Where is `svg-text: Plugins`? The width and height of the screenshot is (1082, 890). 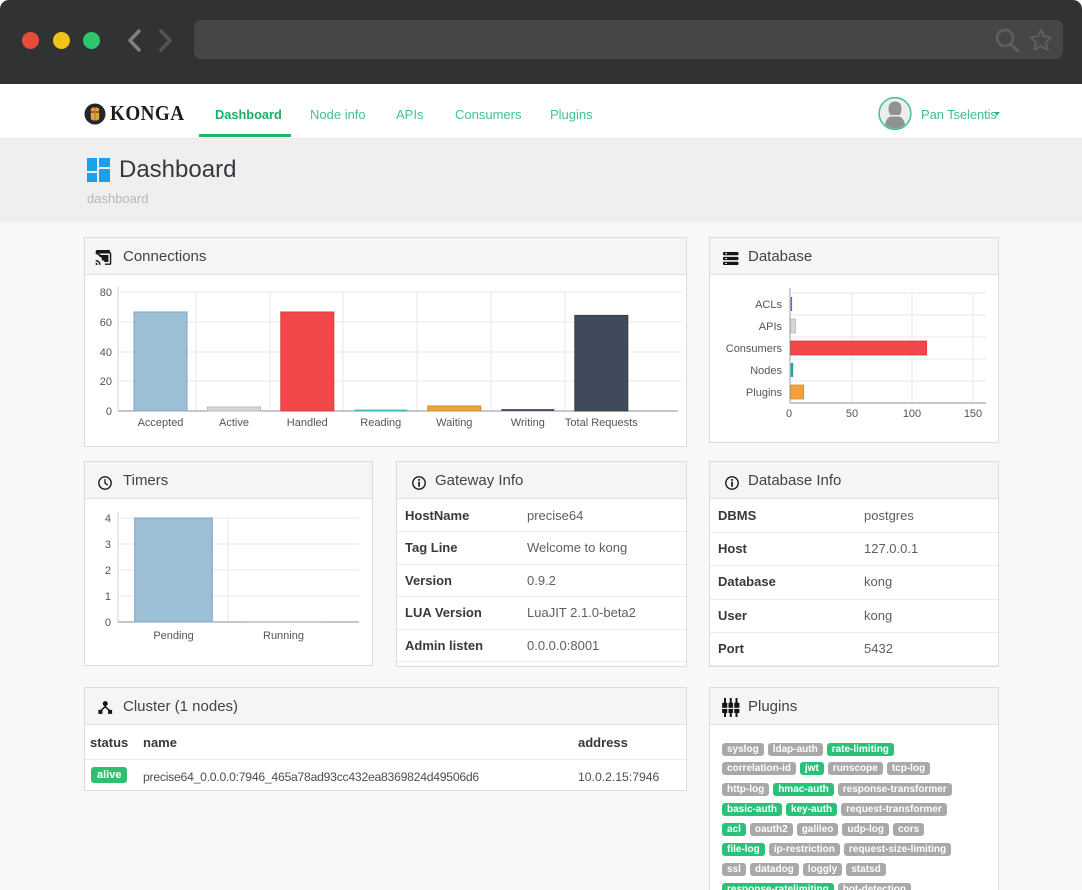
svg-text: Plugins is located at coordinates (764, 393).